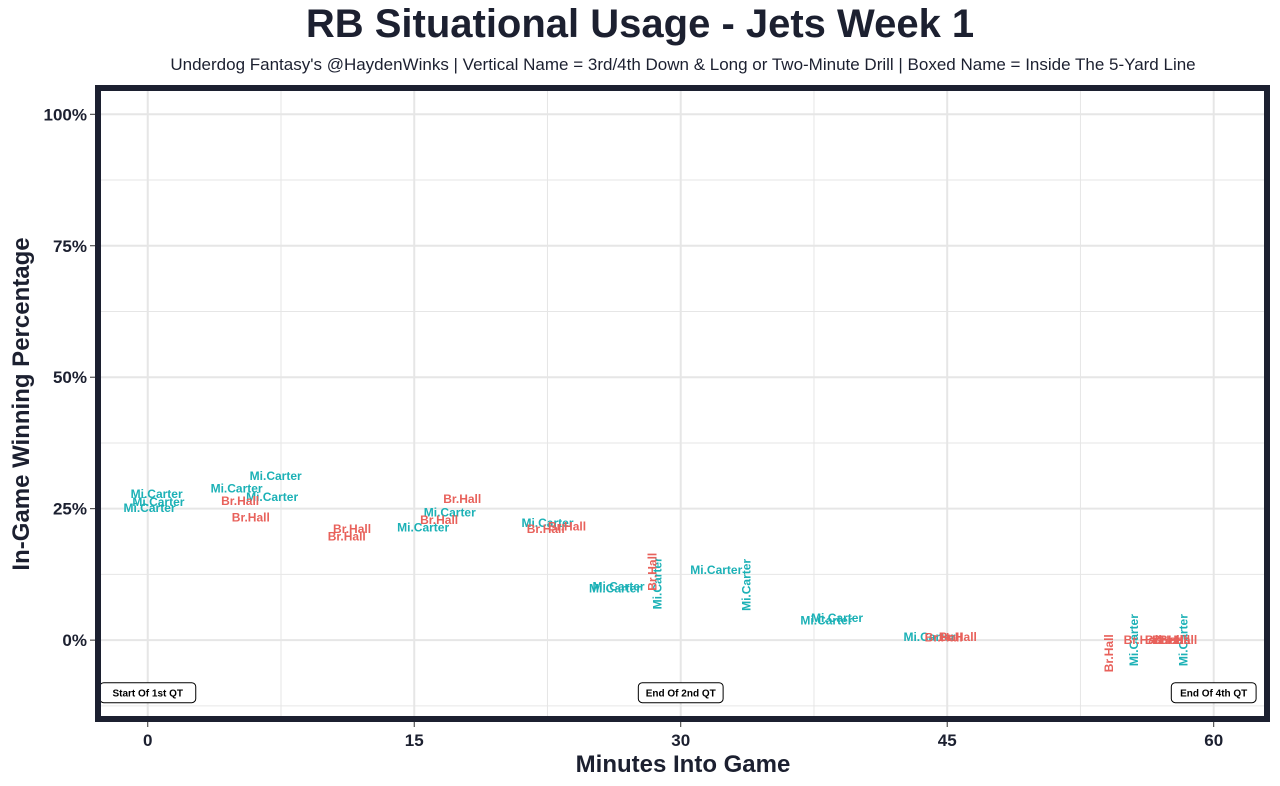 The width and height of the screenshot is (1280, 786). I want to click on y-tick-label: 75%, so click(70, 246).